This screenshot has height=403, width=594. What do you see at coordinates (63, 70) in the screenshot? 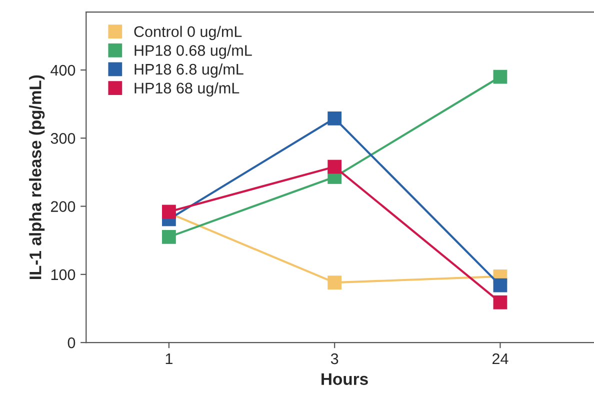
I see `y-tick-label: 400` at bounding box center [63, 70].